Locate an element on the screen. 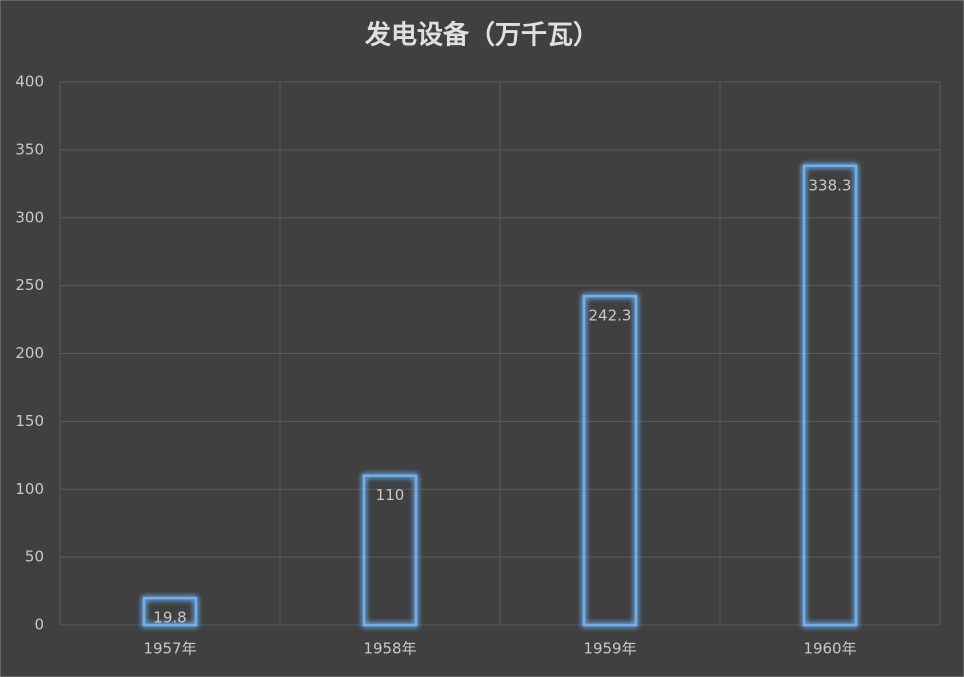 This screenshot has width=964, height=677. y-tick-label: 350 is located at coordinates (29, 149).